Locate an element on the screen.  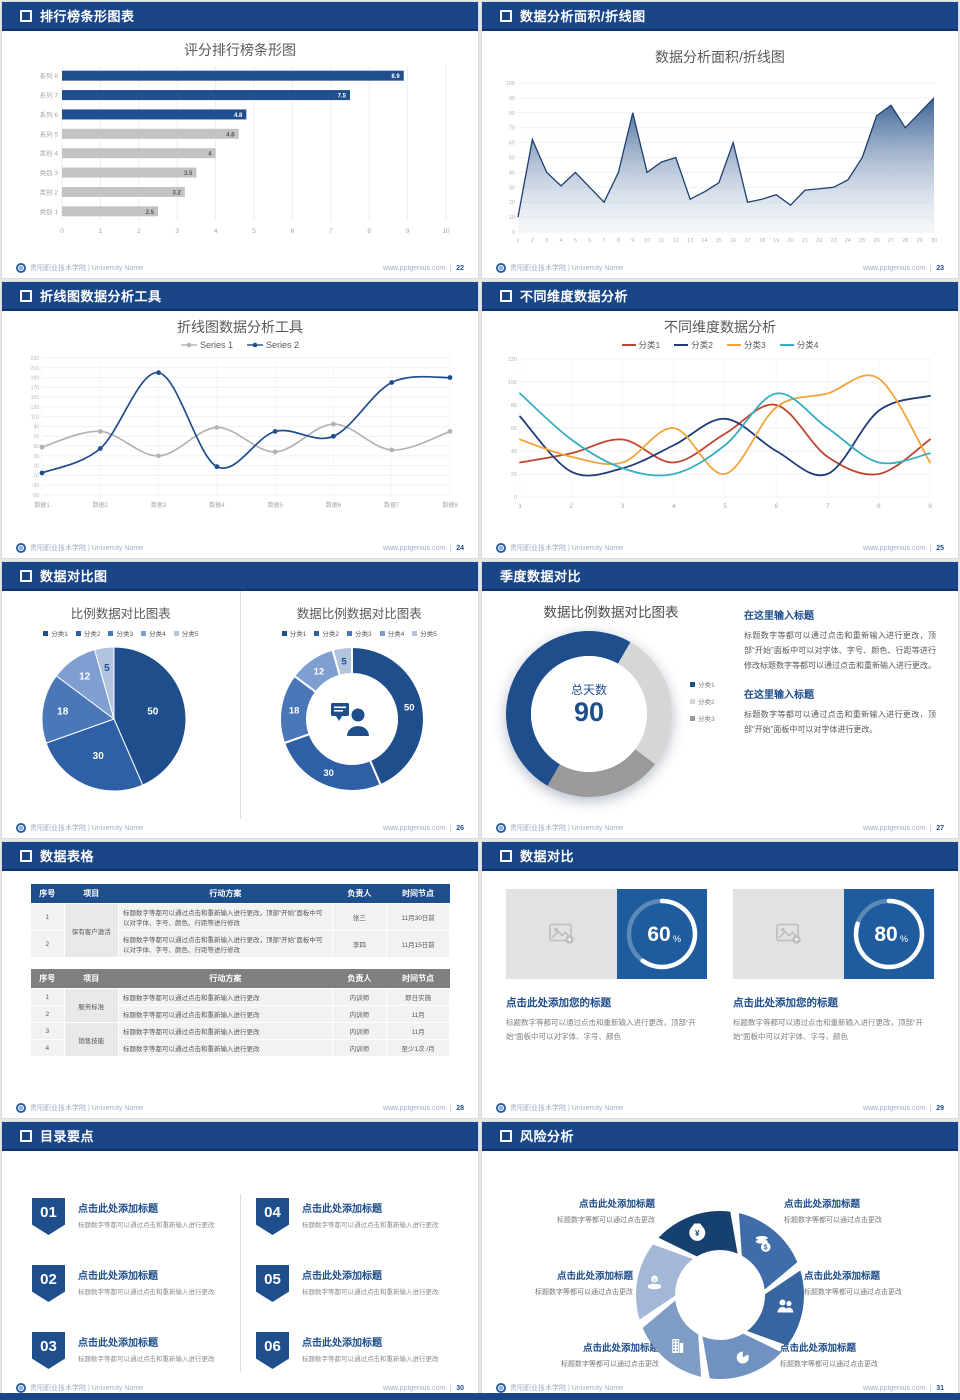
cell-owner: 内训师 is located at coordinates (359, 997).